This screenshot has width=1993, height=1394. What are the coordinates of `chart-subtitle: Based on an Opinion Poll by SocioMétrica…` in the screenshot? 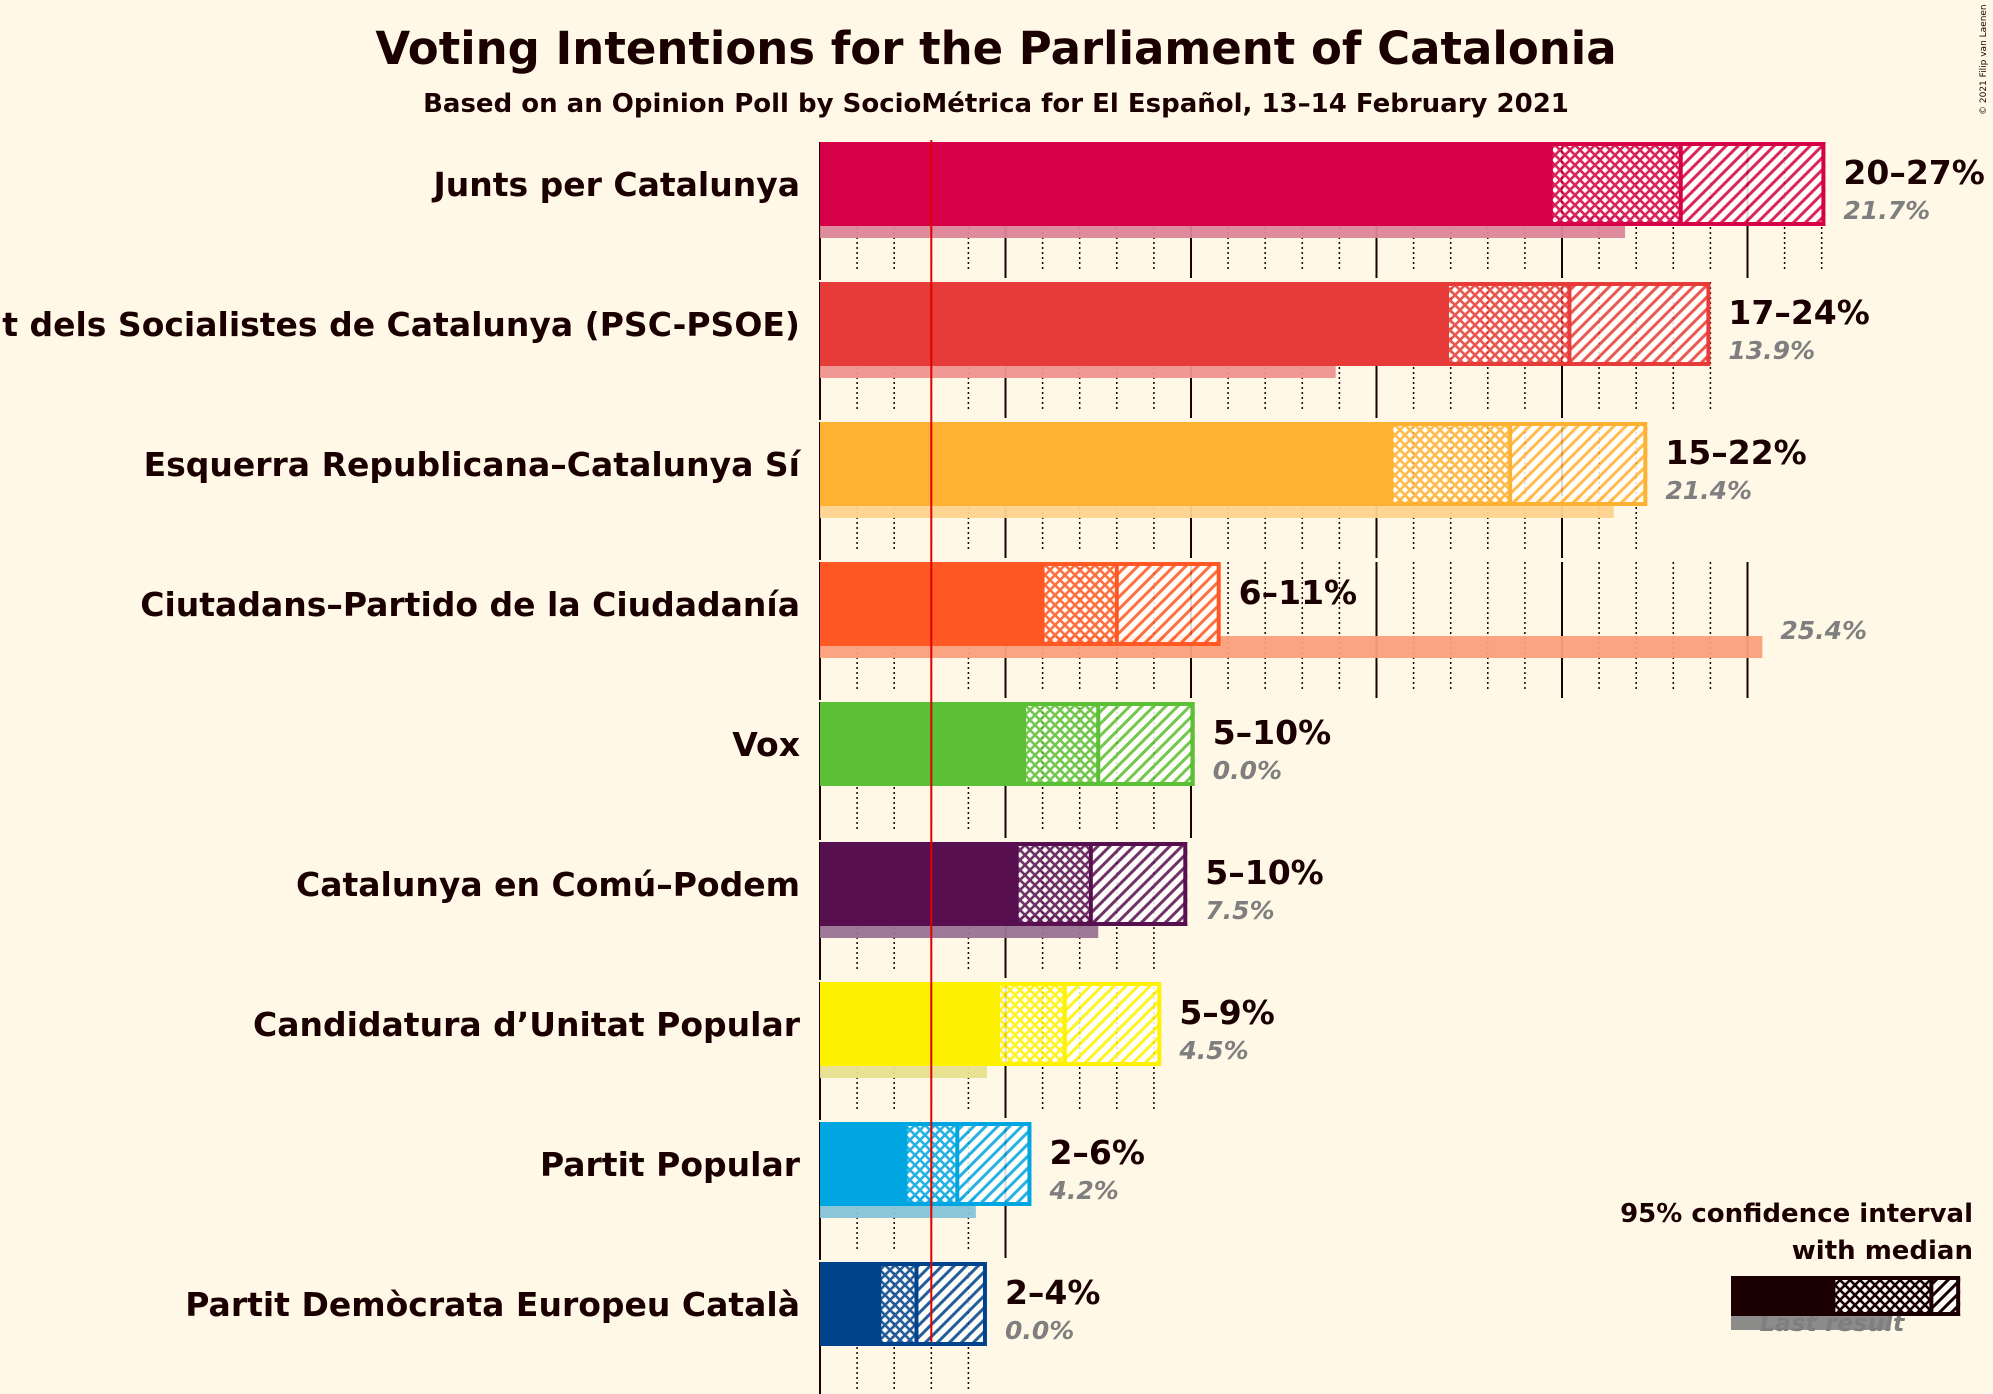 It's located at (996, 104).